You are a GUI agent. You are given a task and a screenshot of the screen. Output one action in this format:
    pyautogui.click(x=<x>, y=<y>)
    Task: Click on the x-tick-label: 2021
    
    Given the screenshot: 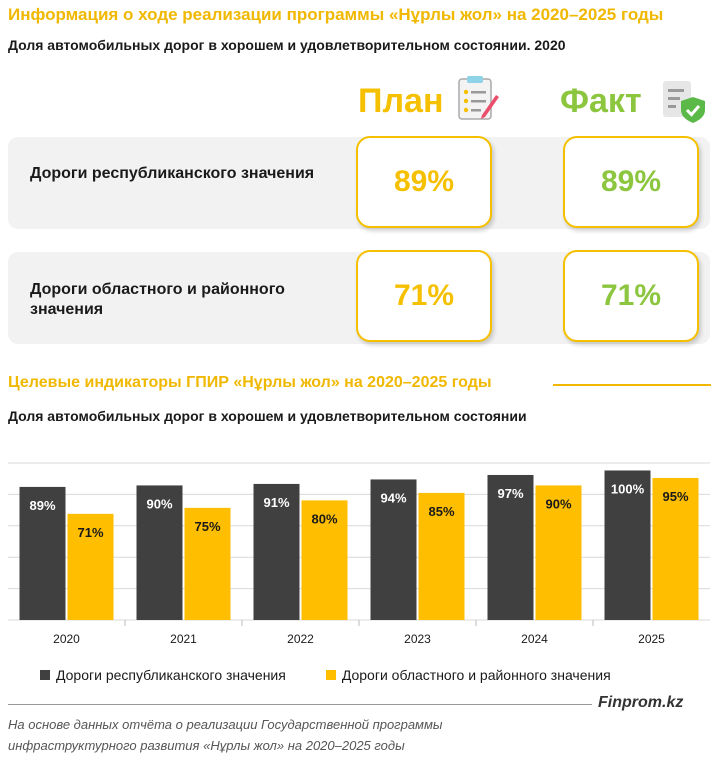 What is the action you would take?
    pyautogui.click(x=183, y=639)
    